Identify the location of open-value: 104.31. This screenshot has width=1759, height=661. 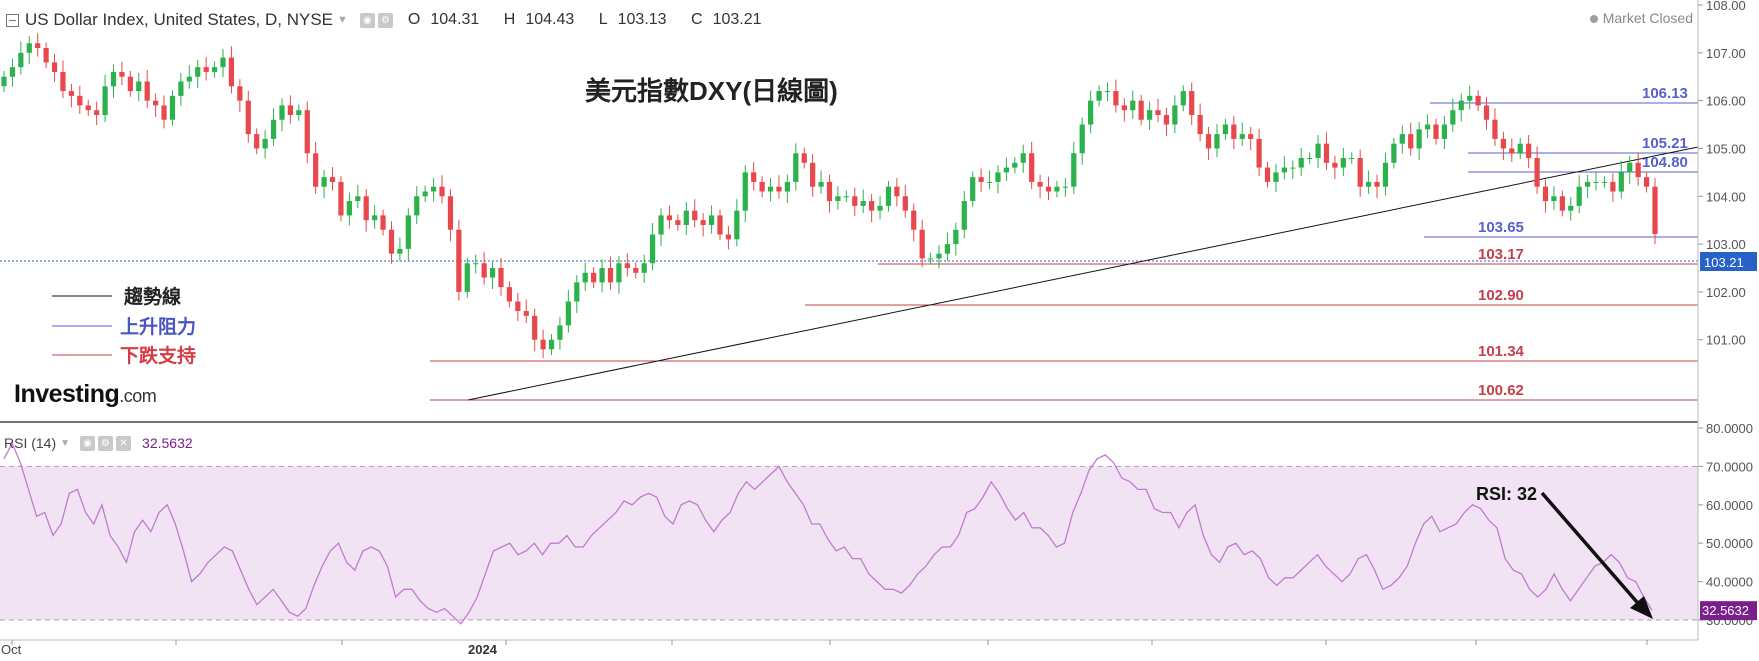
(455, 19).